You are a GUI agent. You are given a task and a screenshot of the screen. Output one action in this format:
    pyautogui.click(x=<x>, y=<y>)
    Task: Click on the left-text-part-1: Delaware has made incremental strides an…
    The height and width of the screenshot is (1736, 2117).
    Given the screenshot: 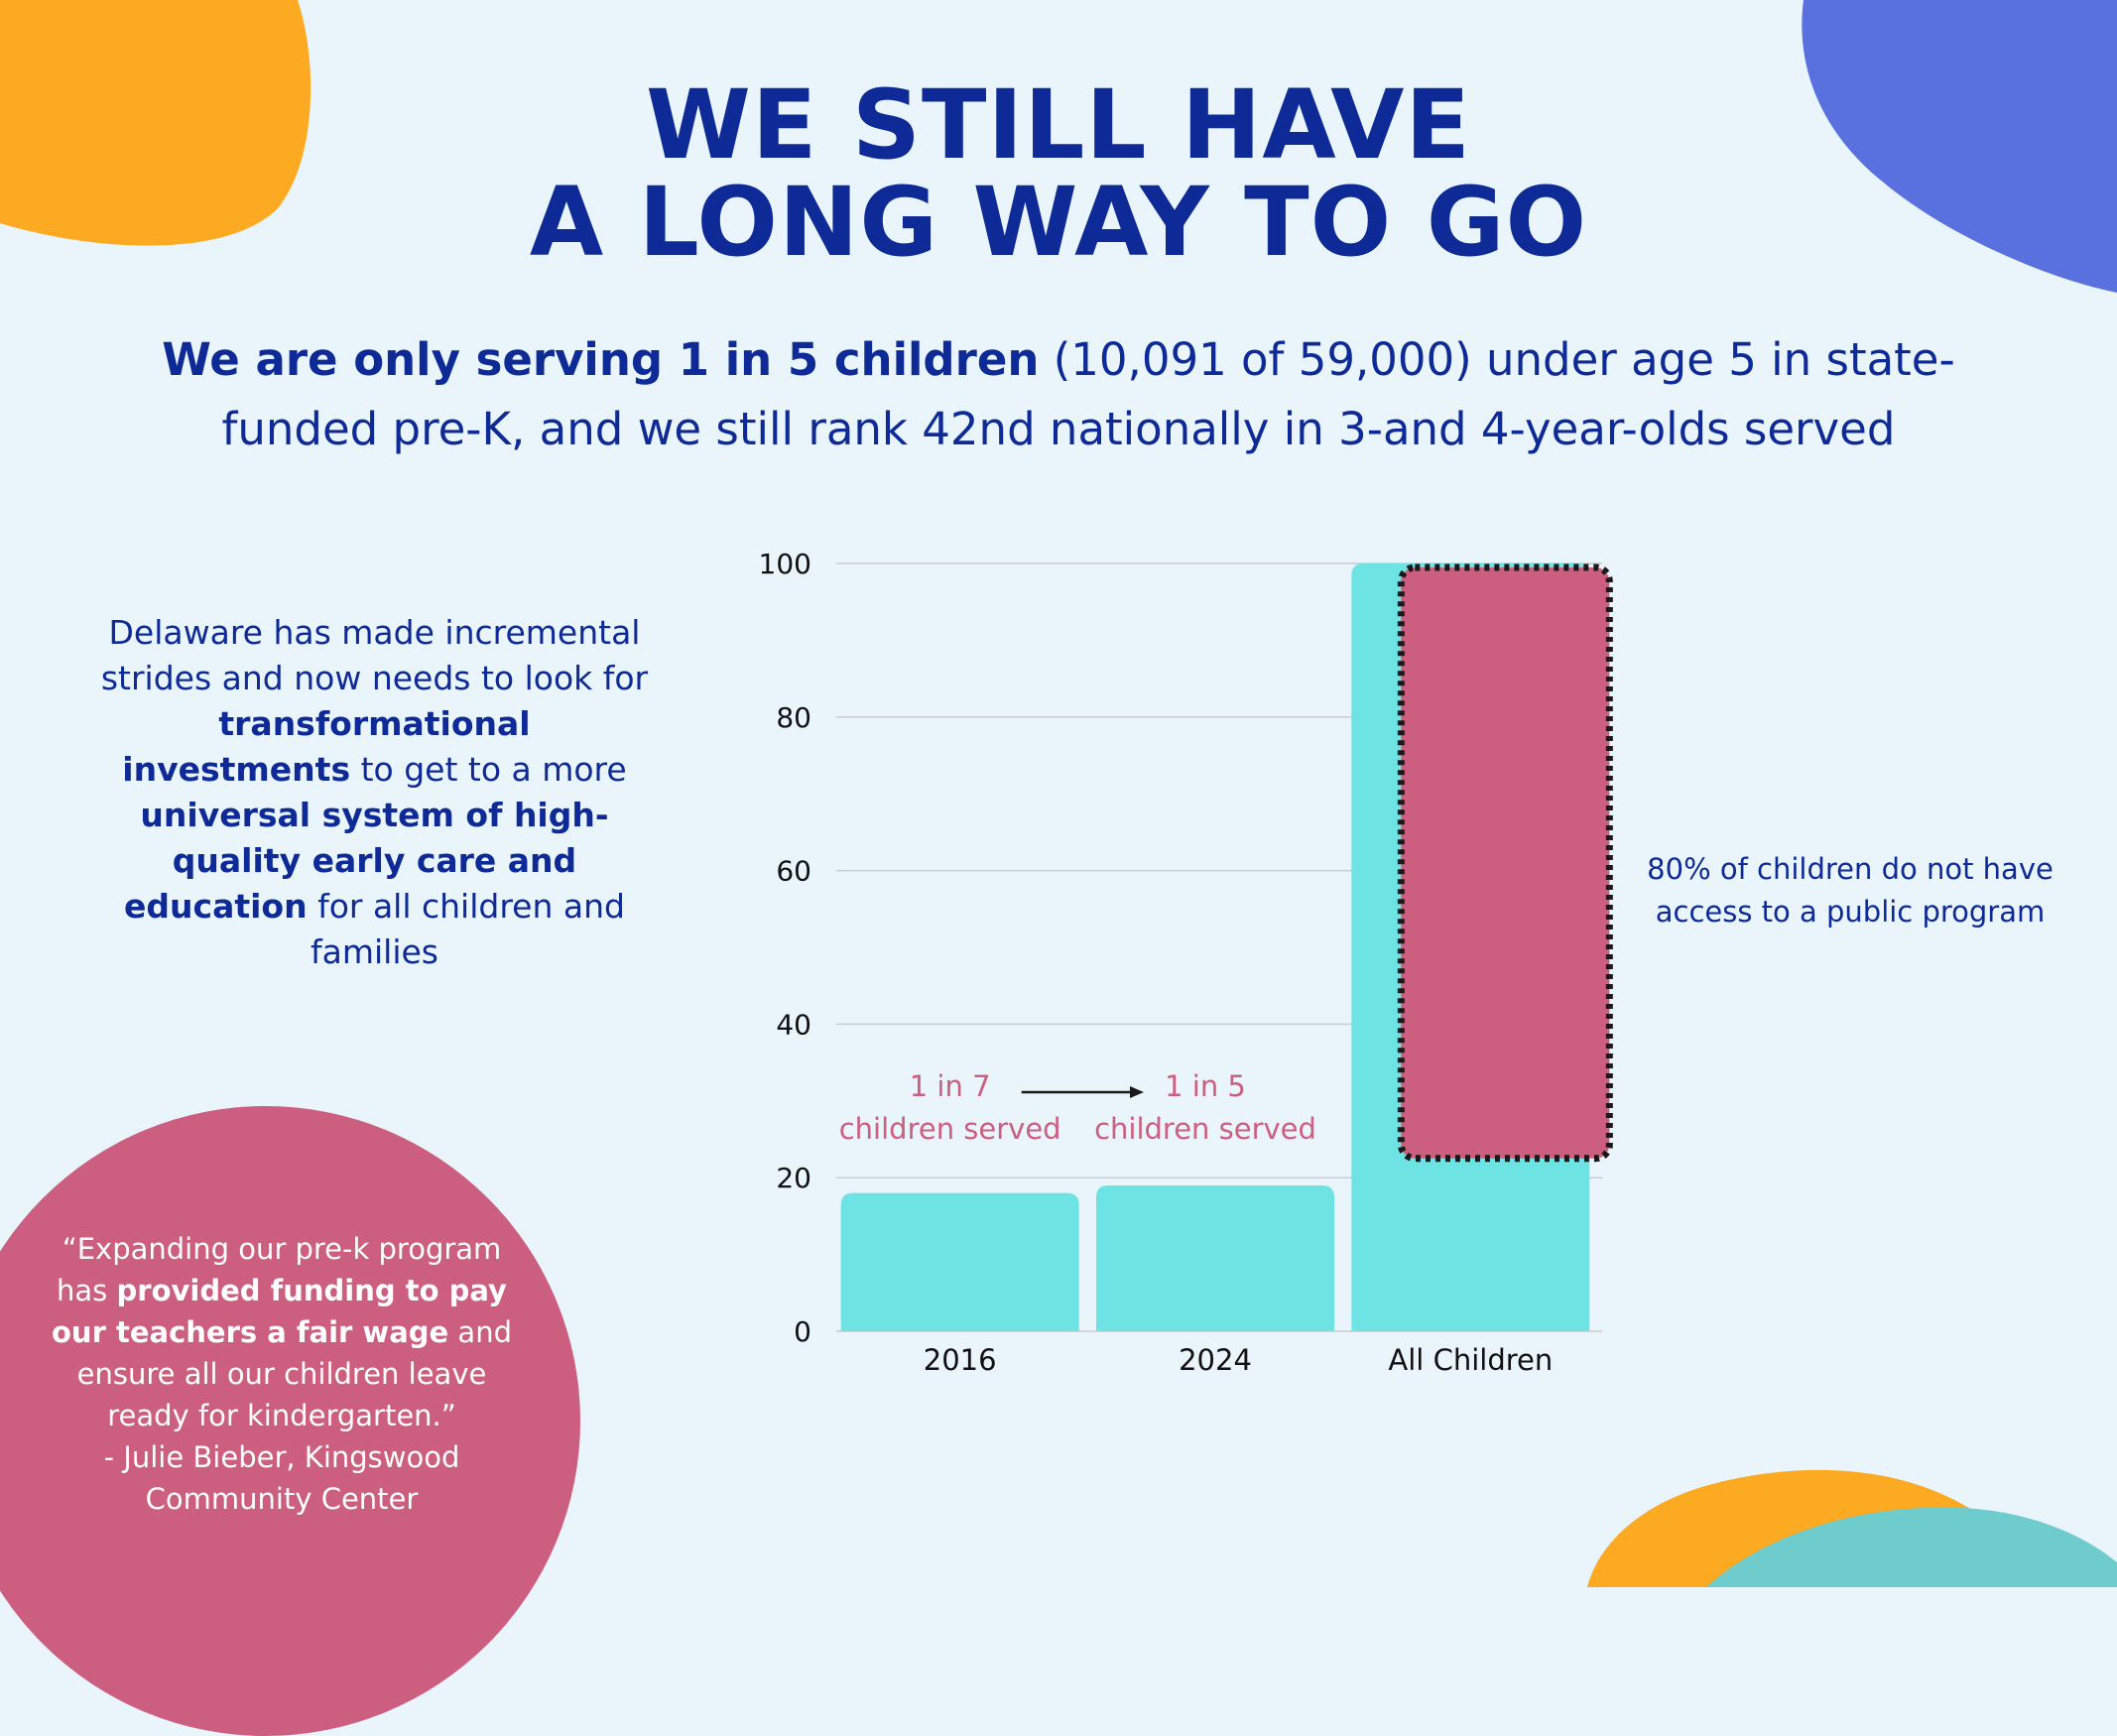 What is the action you would take?
    pyautogui.click(x=374, y=655)
    